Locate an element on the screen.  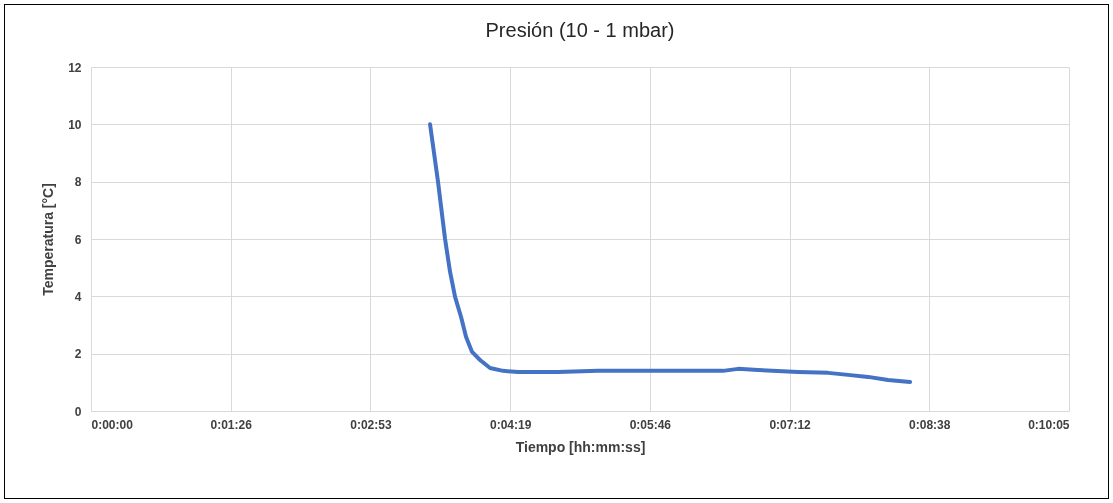
y-tick-label: 2 is located at coordinates (78, 354).